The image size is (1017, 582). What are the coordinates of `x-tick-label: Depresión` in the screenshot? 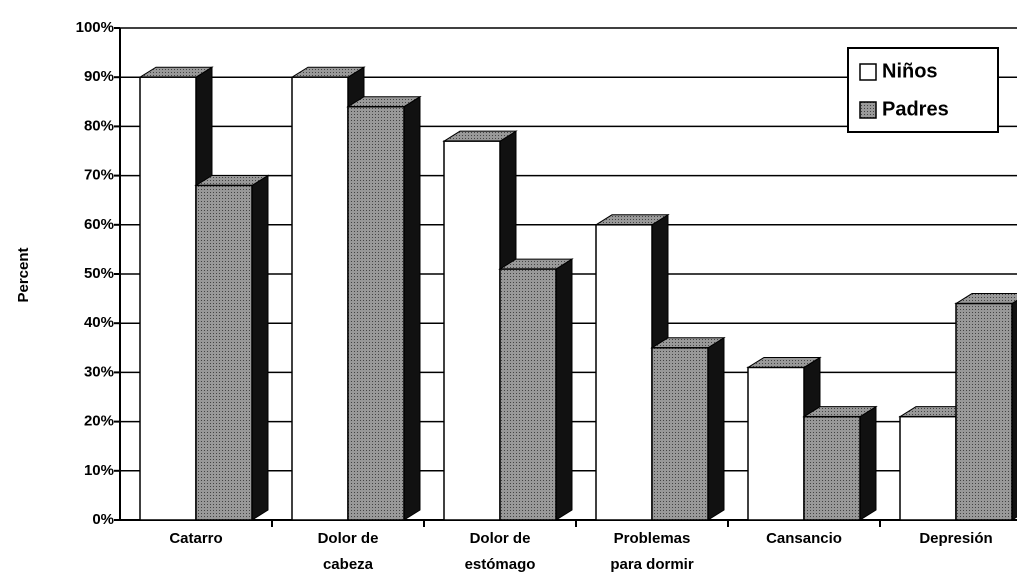 It's located at (956, 538).